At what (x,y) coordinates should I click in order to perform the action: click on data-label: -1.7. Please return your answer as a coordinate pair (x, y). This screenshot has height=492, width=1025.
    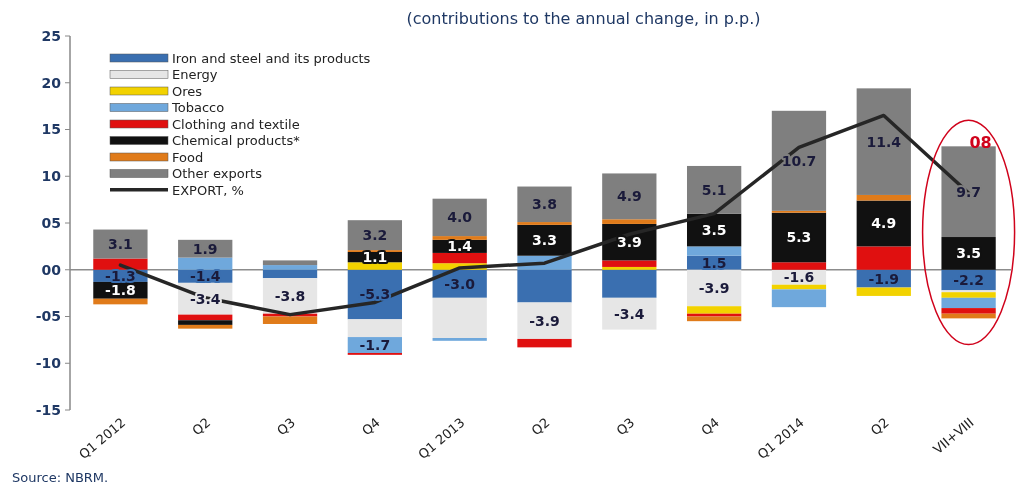
    Looking at the image, I should click on (375, 344).